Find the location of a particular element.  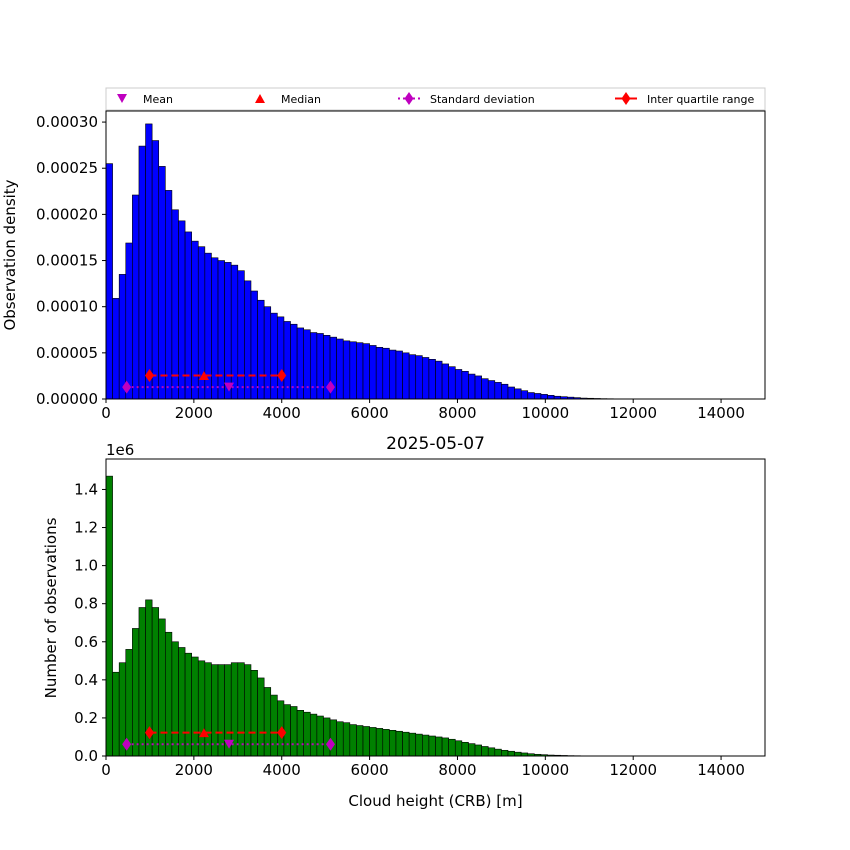

bottom-std-low-marker is located at coordinates (127, 744).